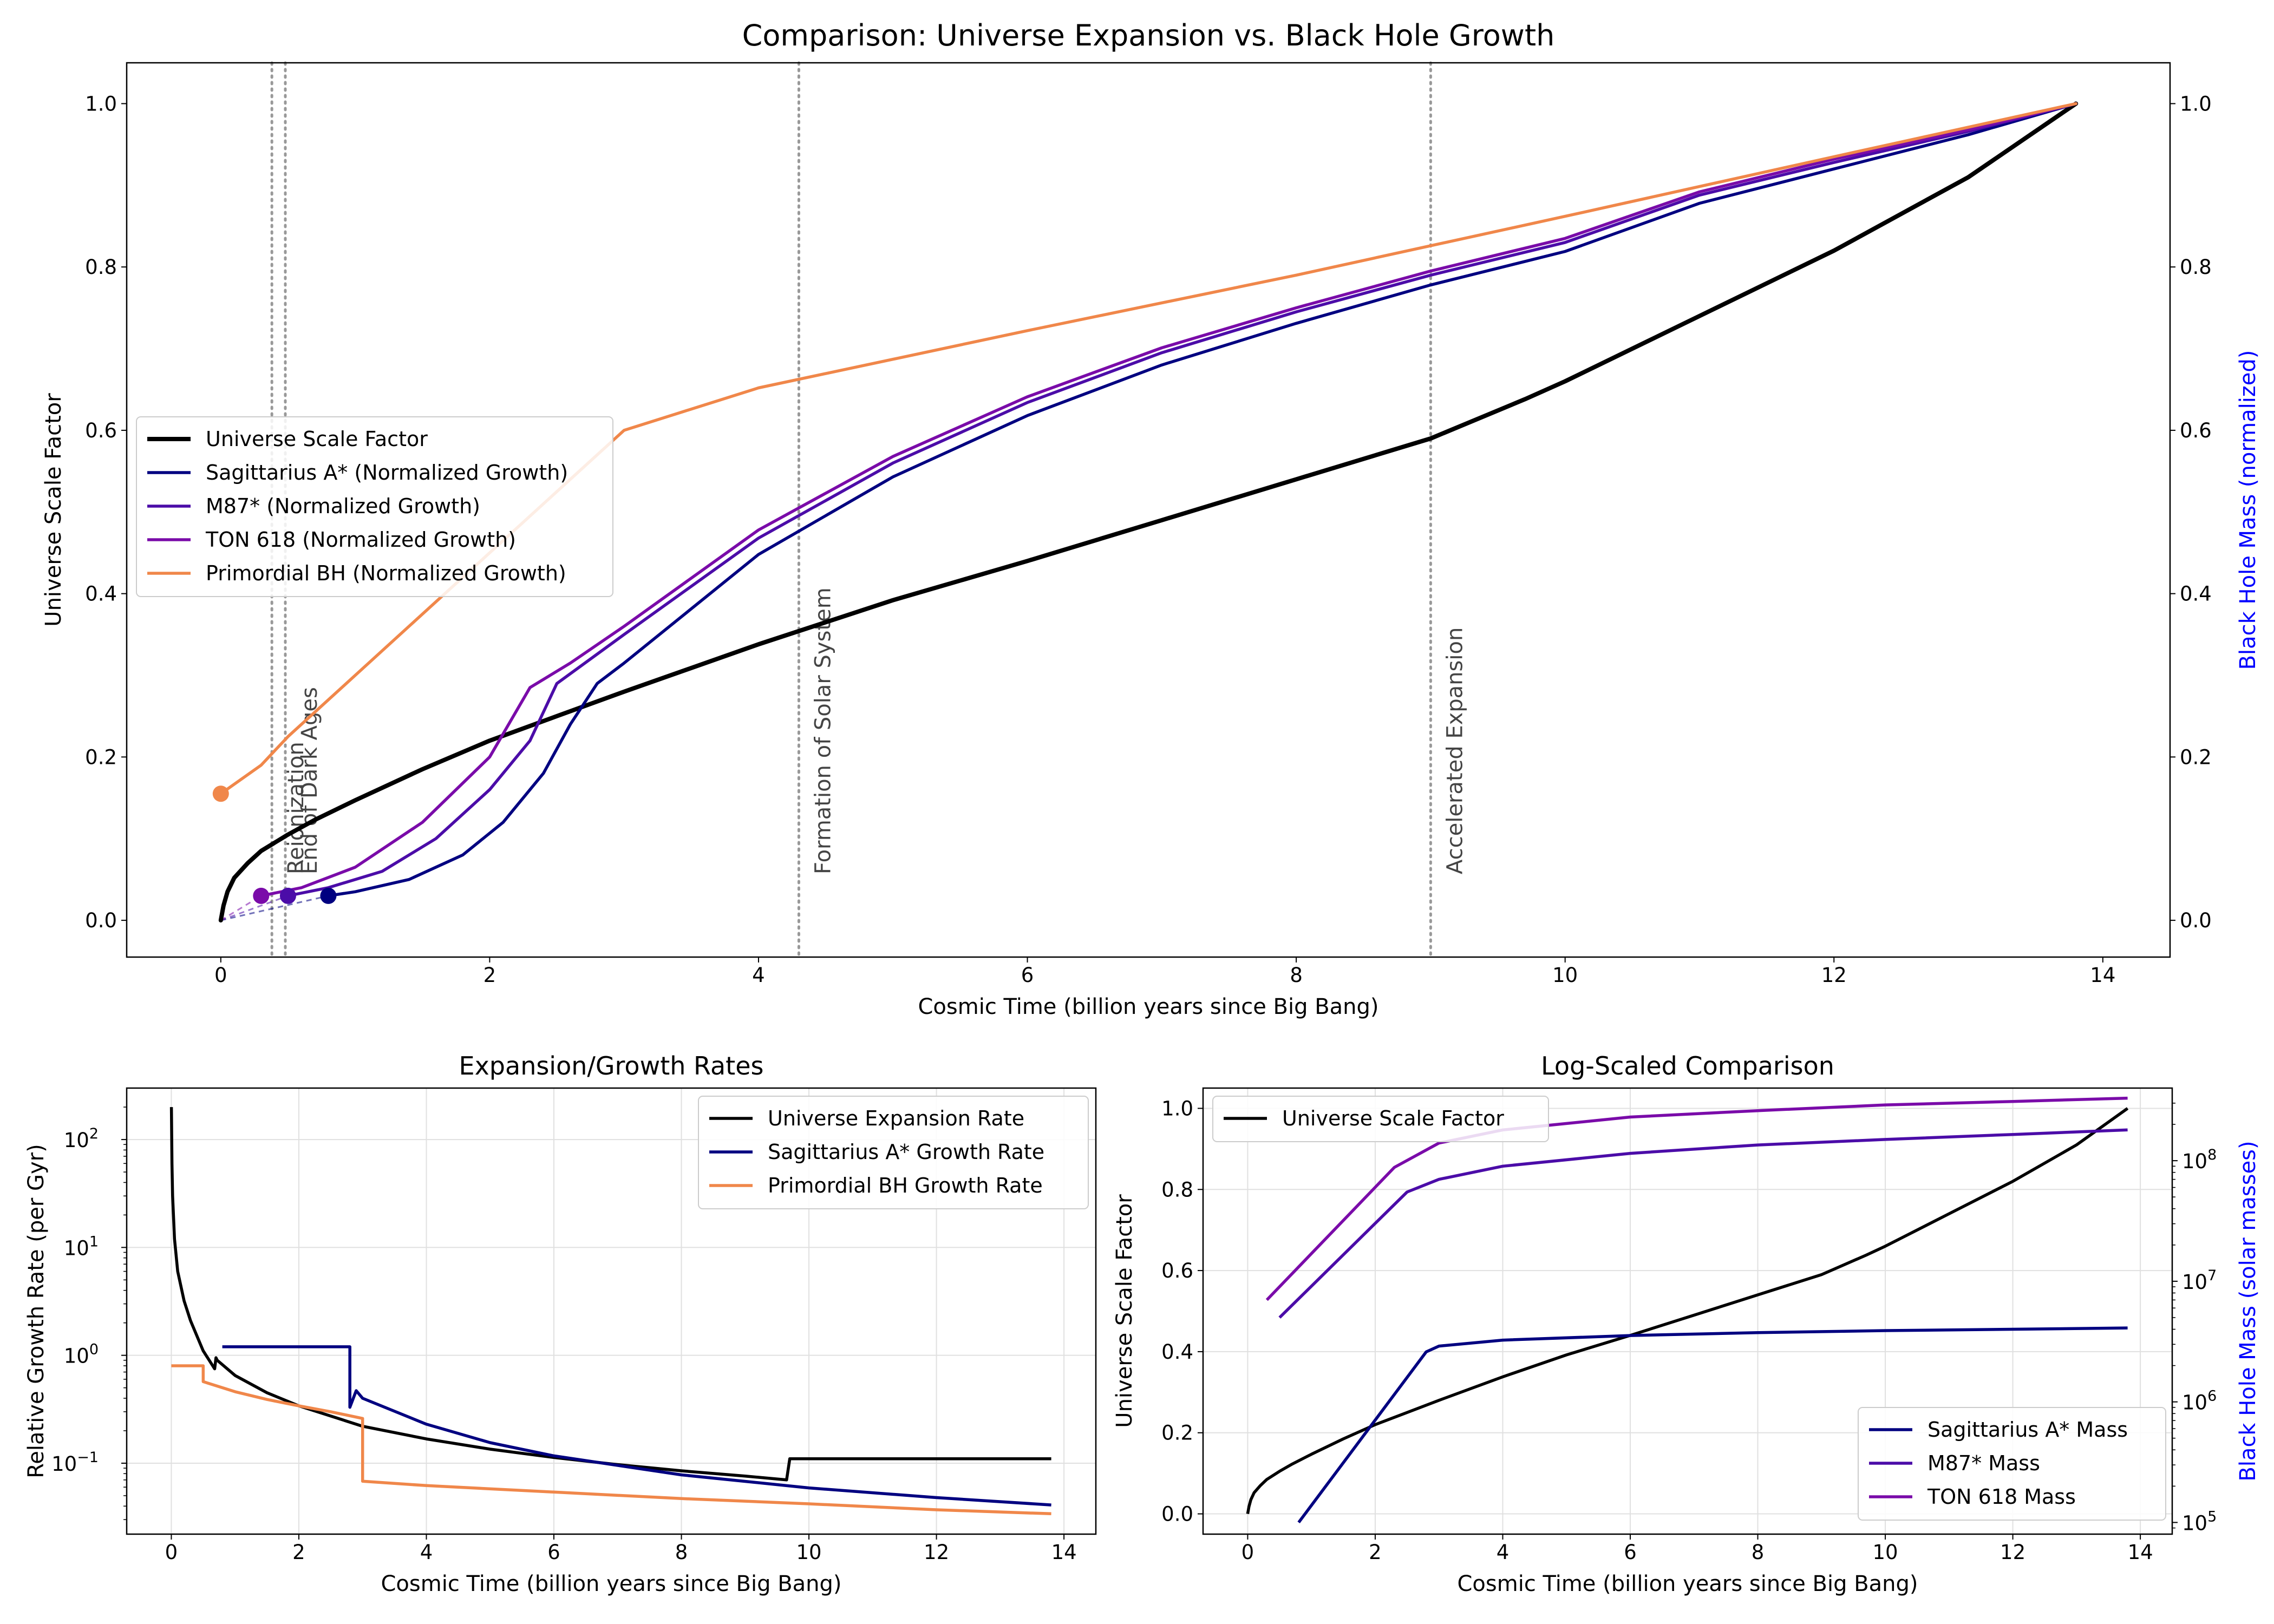  I want to click on y2-tick-label: 10⁵, so click(2199, 1521).